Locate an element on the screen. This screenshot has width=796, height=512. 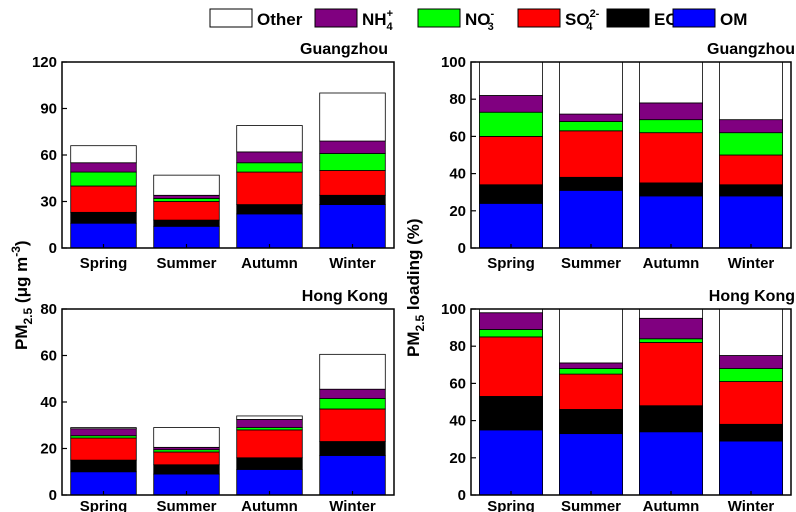
bar-segment-no3-winter is located at coordinates (352, 162).